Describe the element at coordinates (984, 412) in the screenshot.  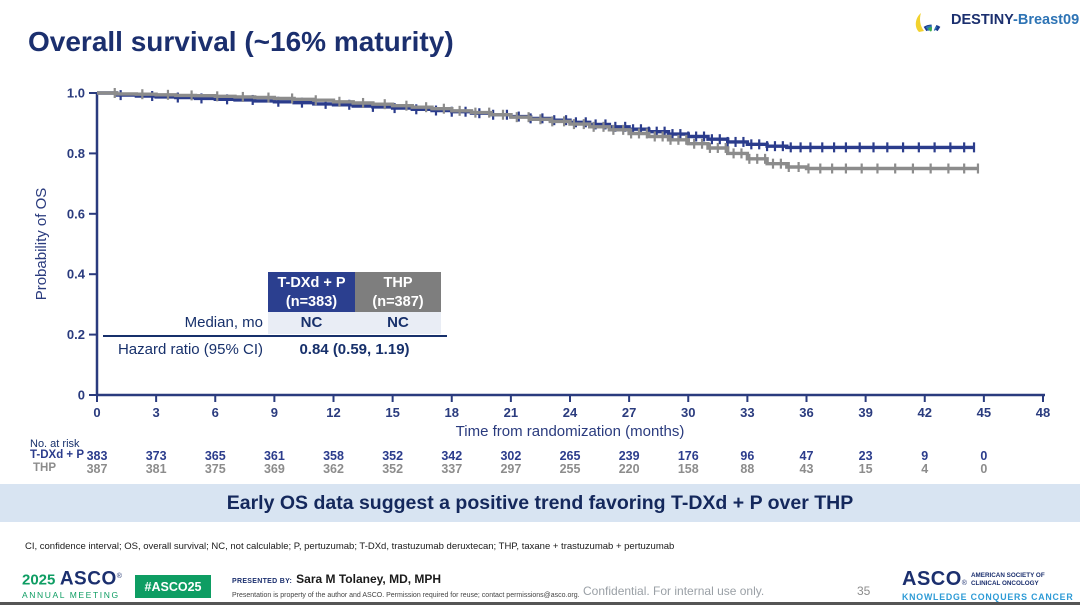
I see `x-tick-label: 45` at that location.